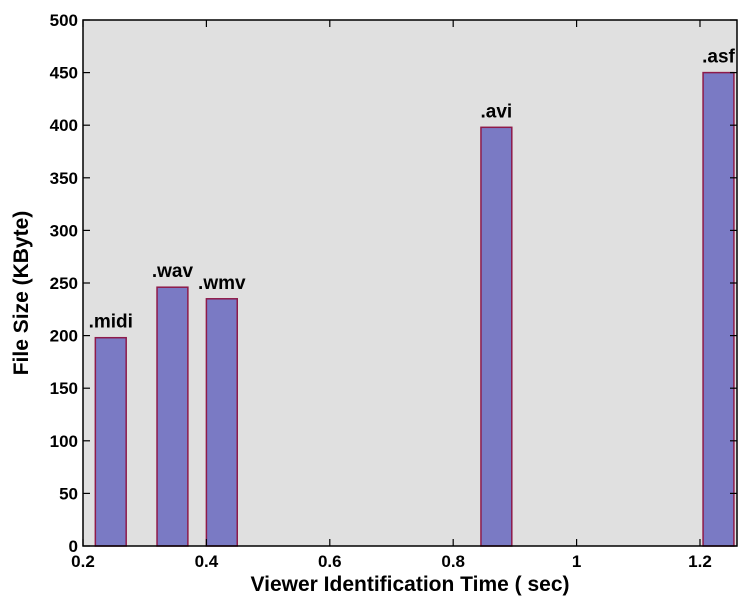 This screenshot has height=602, width=738. I want to click on data-label-avi: .avi, so click(497, 111).